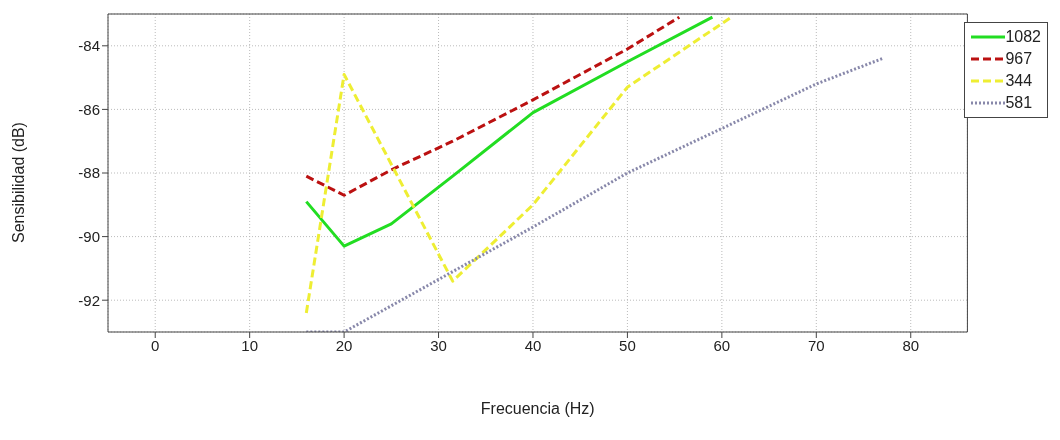 Image resolution: width=1060 pixels, height=440 pixels. I want to click on y-tick-label: -86, so click(89, 109).